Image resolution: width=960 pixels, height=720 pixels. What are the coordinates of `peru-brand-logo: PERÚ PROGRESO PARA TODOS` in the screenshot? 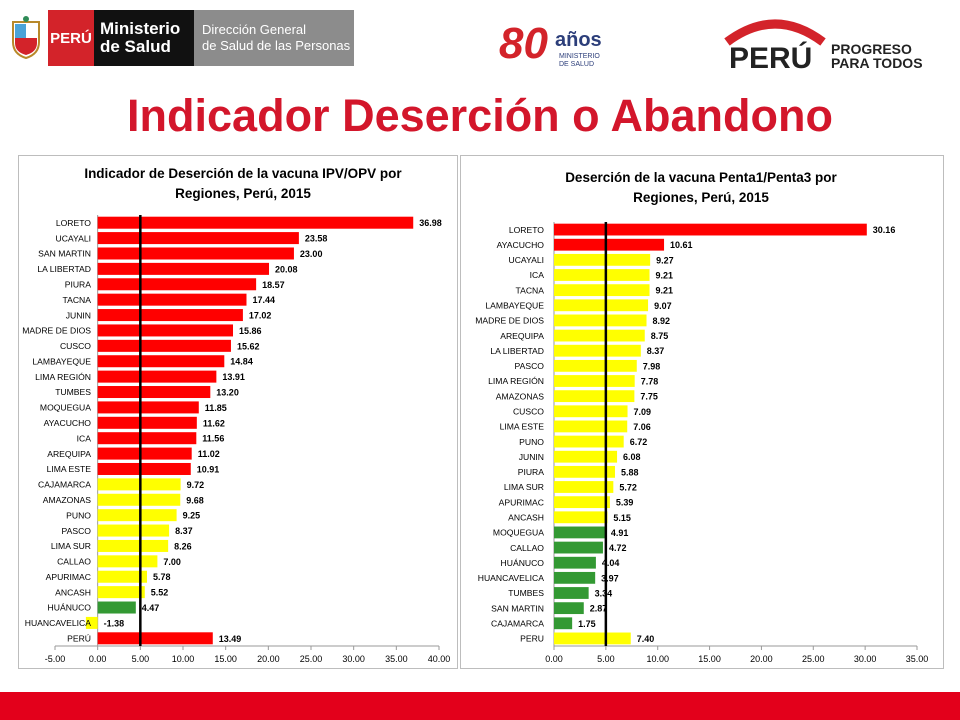 It's located at (823, 46).